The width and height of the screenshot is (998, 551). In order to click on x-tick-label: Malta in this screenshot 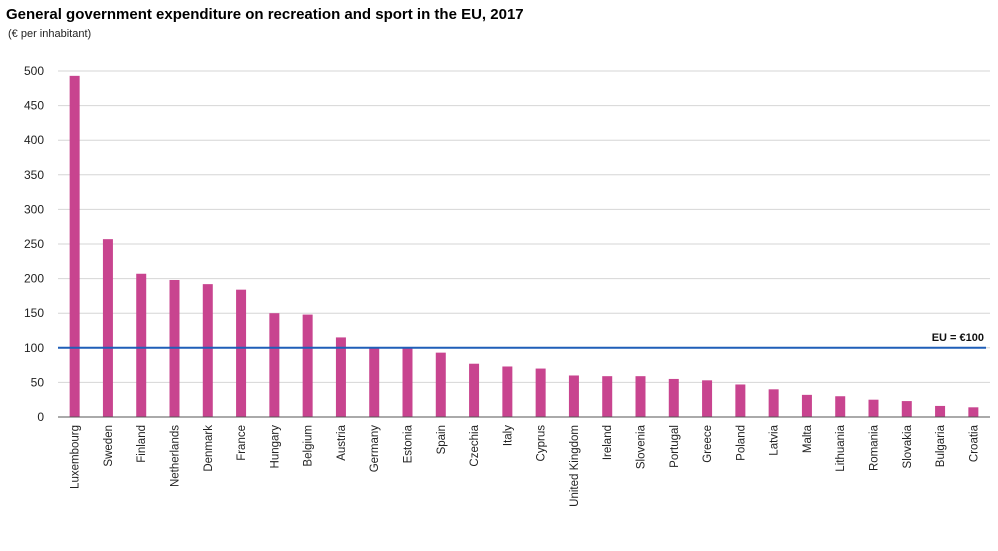, I will do `click(808, 438)`.